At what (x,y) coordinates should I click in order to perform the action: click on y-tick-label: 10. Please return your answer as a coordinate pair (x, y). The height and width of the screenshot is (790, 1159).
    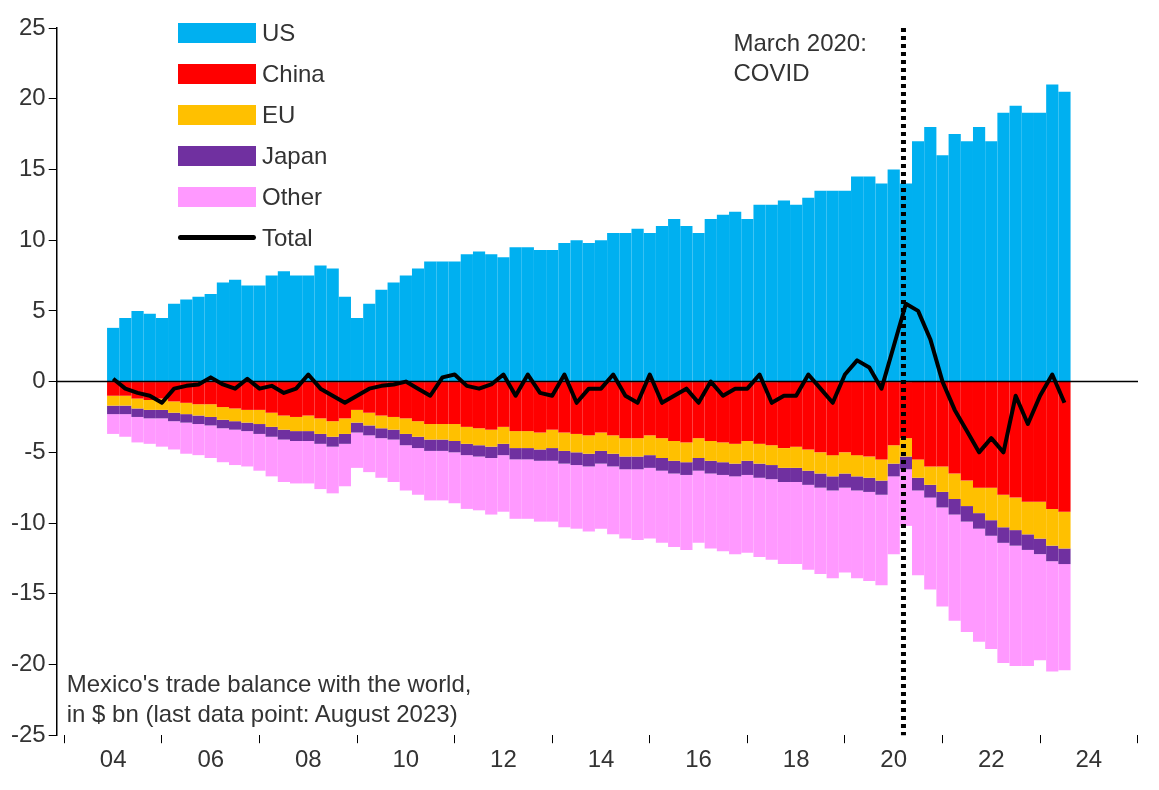
    Looking at the image, I should click on (32, 238).